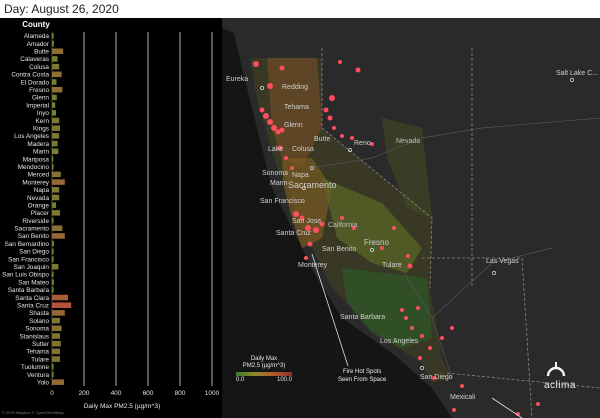  I want to click on county-label-tehama: Tehama, so click(296, 107).